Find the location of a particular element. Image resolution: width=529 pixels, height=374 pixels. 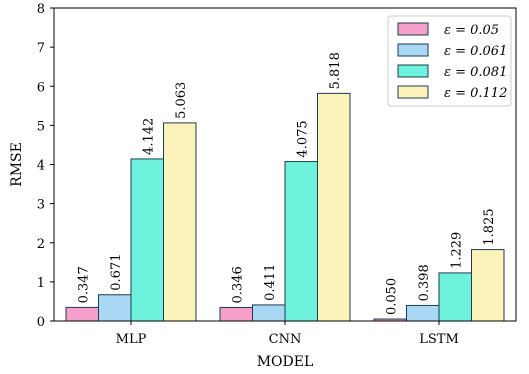

y-tick-label: 1 is located at coordinates (41, 283).